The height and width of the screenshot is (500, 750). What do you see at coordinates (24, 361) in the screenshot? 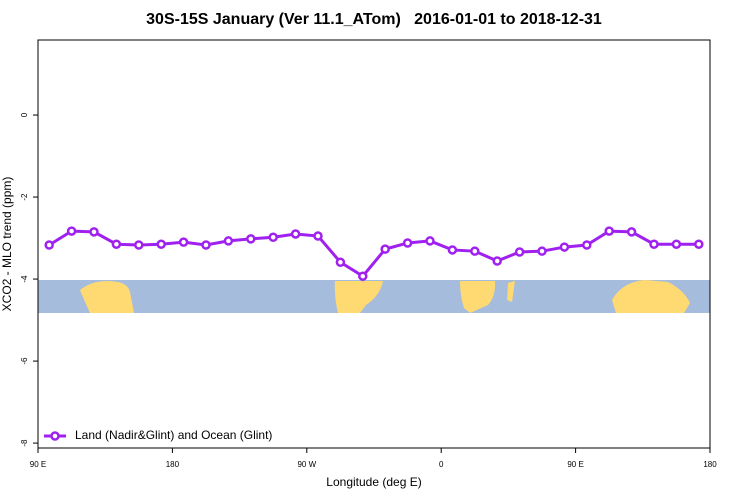
I see `y-tick-label: -6` at bounding box center [24, 361].